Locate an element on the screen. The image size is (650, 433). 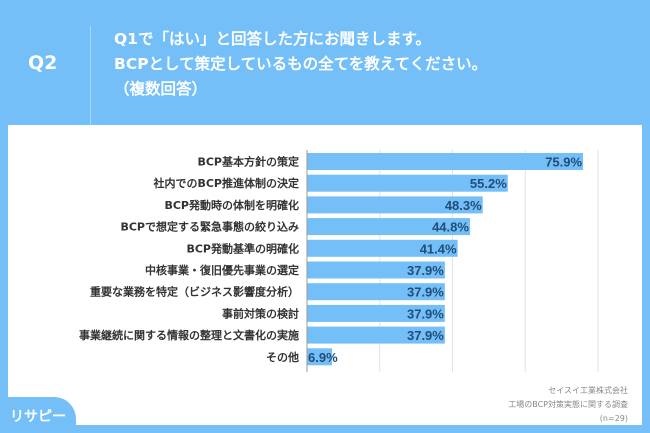
question-line: BCPとして策定しているもの全てを教えてください。 is located at coordinates (301, 64).